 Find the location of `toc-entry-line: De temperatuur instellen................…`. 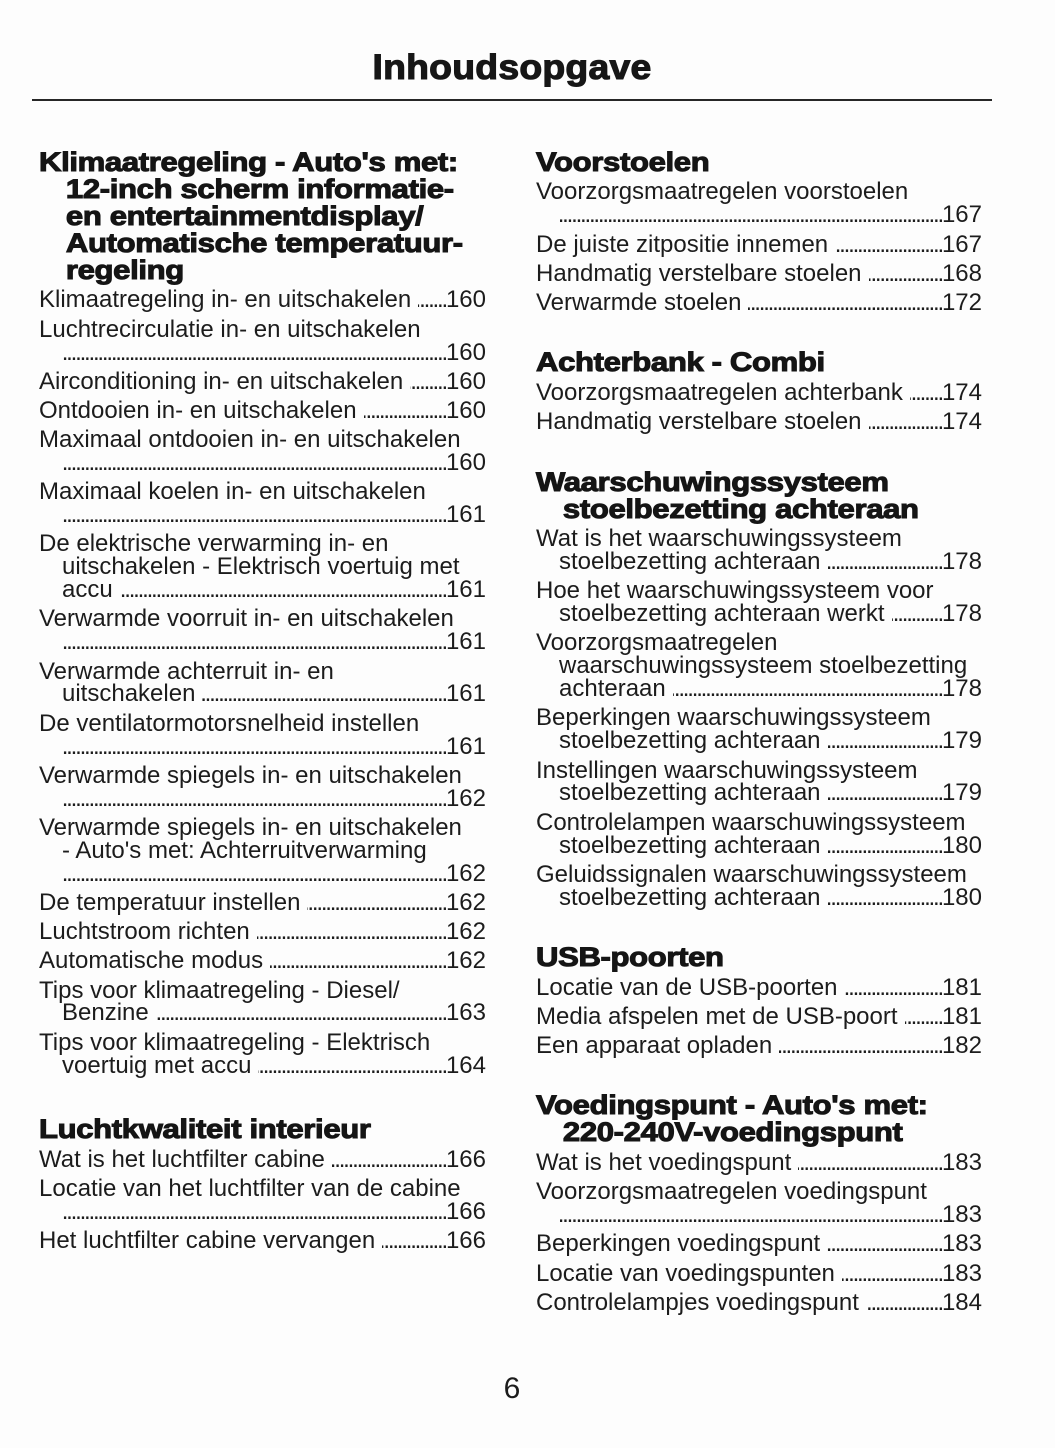

toc-entry-line: De temperatuur instellen................… is located at coordinates (262, 902).